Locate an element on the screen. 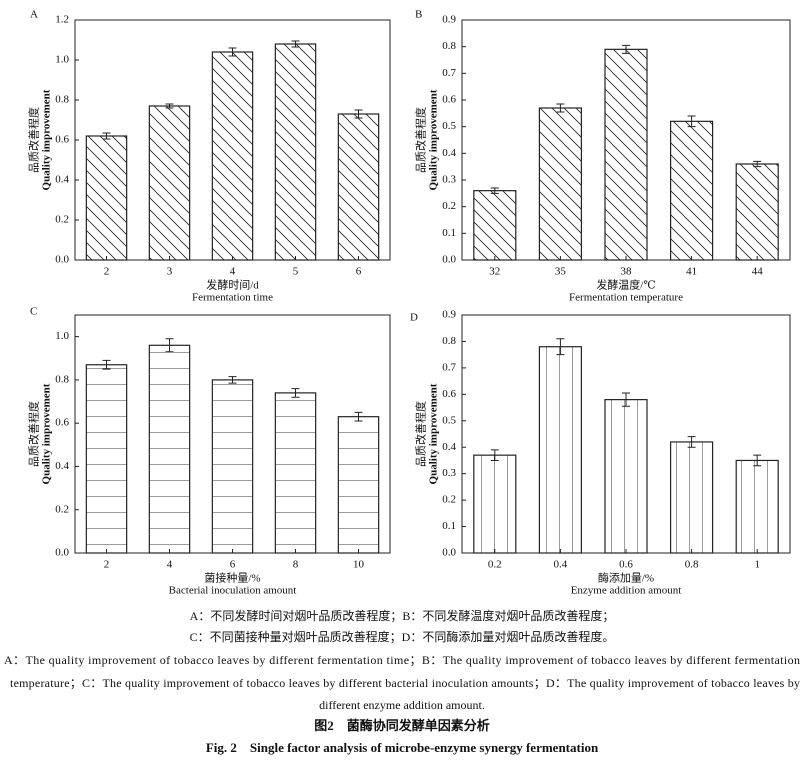  x-tick-label: 35 is located at coordinates (561, 272).